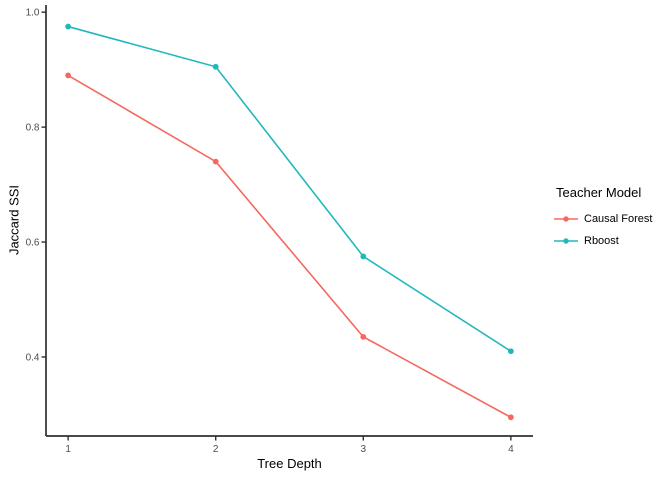  Describe the element at coordinates (511, 449) in the screenshot. I see `x-tick-label: 4` at that location.